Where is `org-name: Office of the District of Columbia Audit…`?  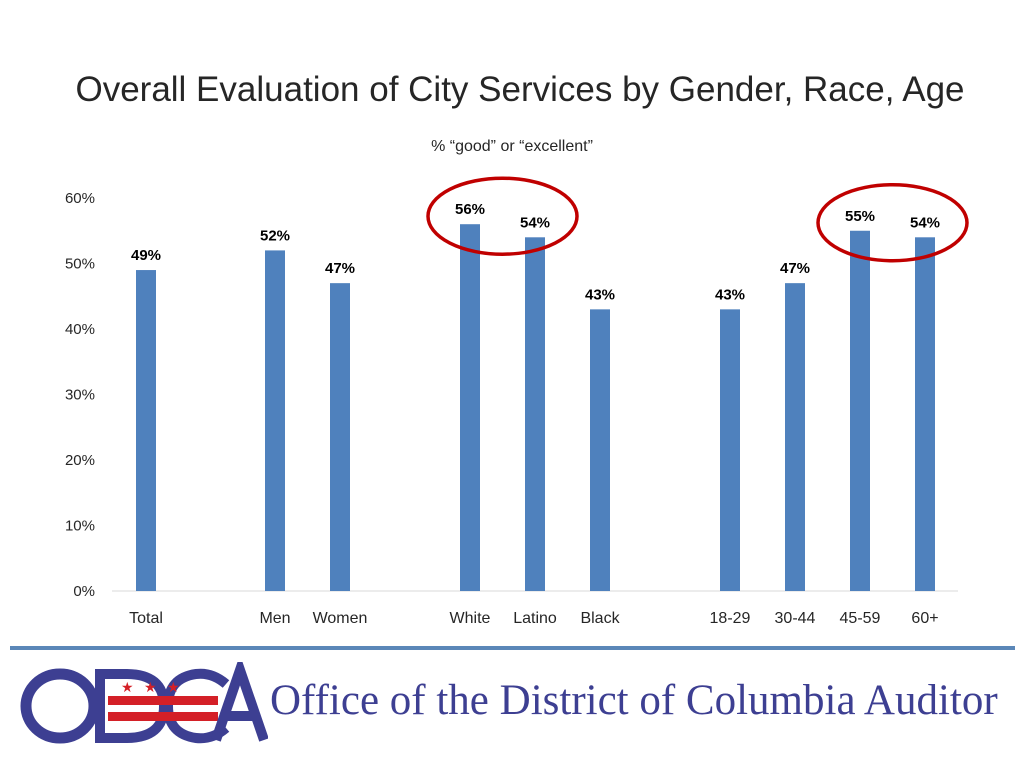 org-name: Office of the District of Columbia Audit… is located at coordinates (634, 700).